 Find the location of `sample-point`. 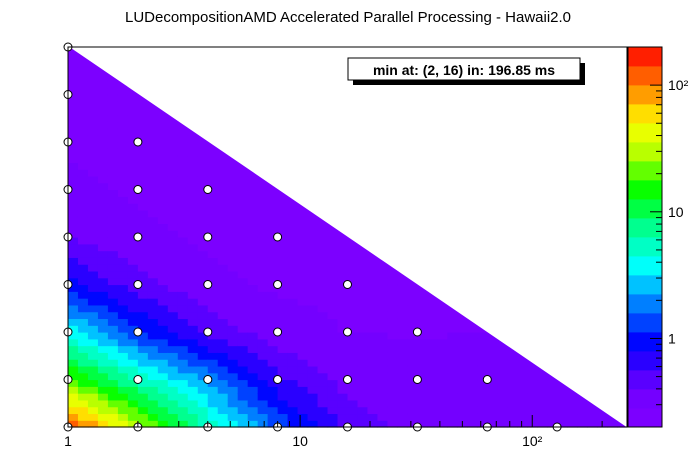

sample-point is located at coordinates (278, 379).